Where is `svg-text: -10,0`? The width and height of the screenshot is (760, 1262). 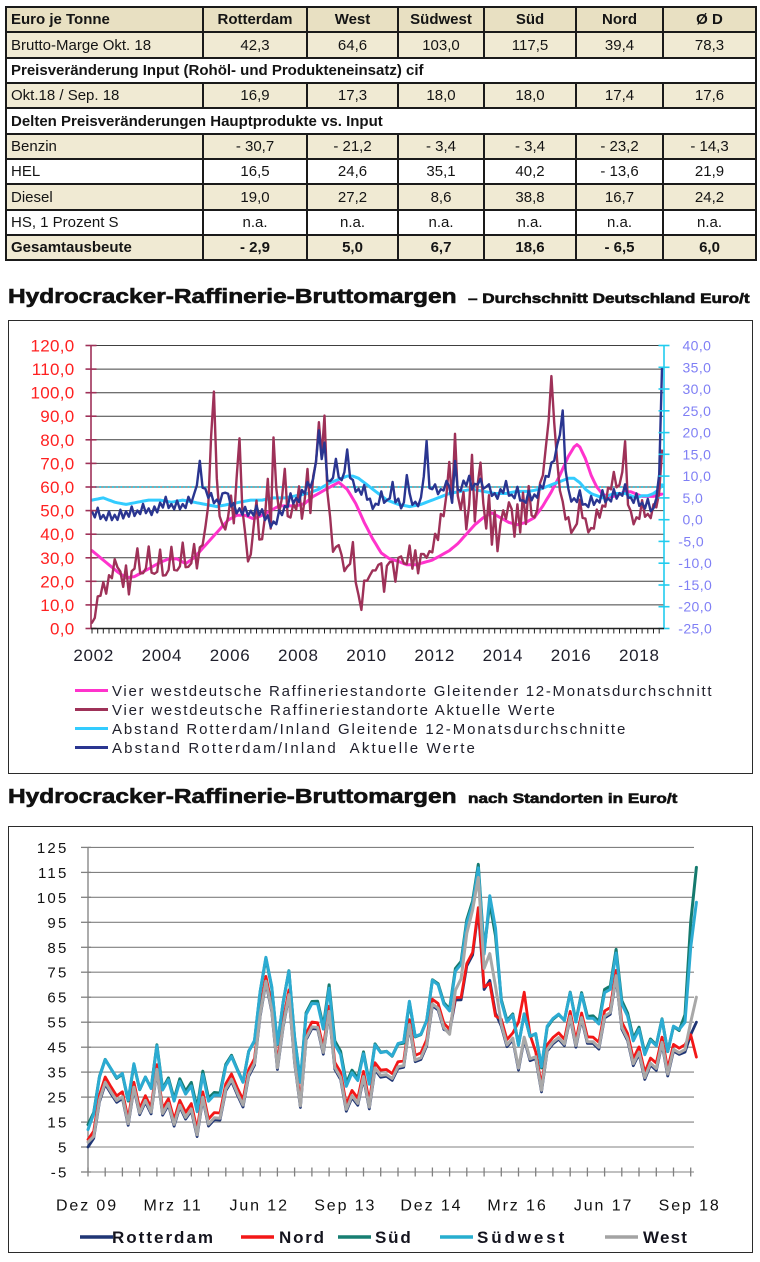
svg-text: -10,0 is located at coordinates (695, 563).